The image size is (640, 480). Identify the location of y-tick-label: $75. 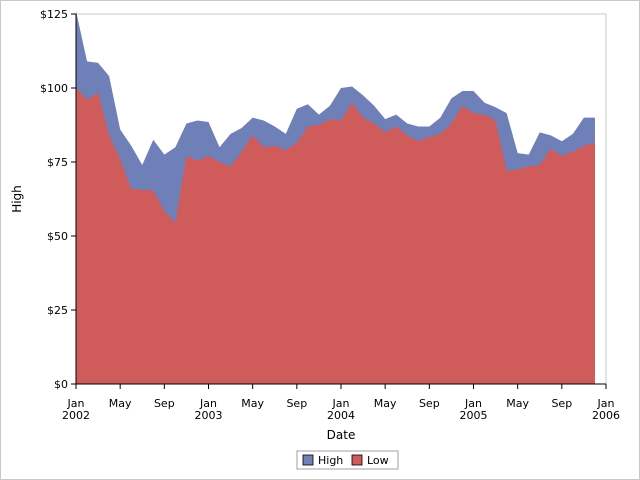
(57, 162).